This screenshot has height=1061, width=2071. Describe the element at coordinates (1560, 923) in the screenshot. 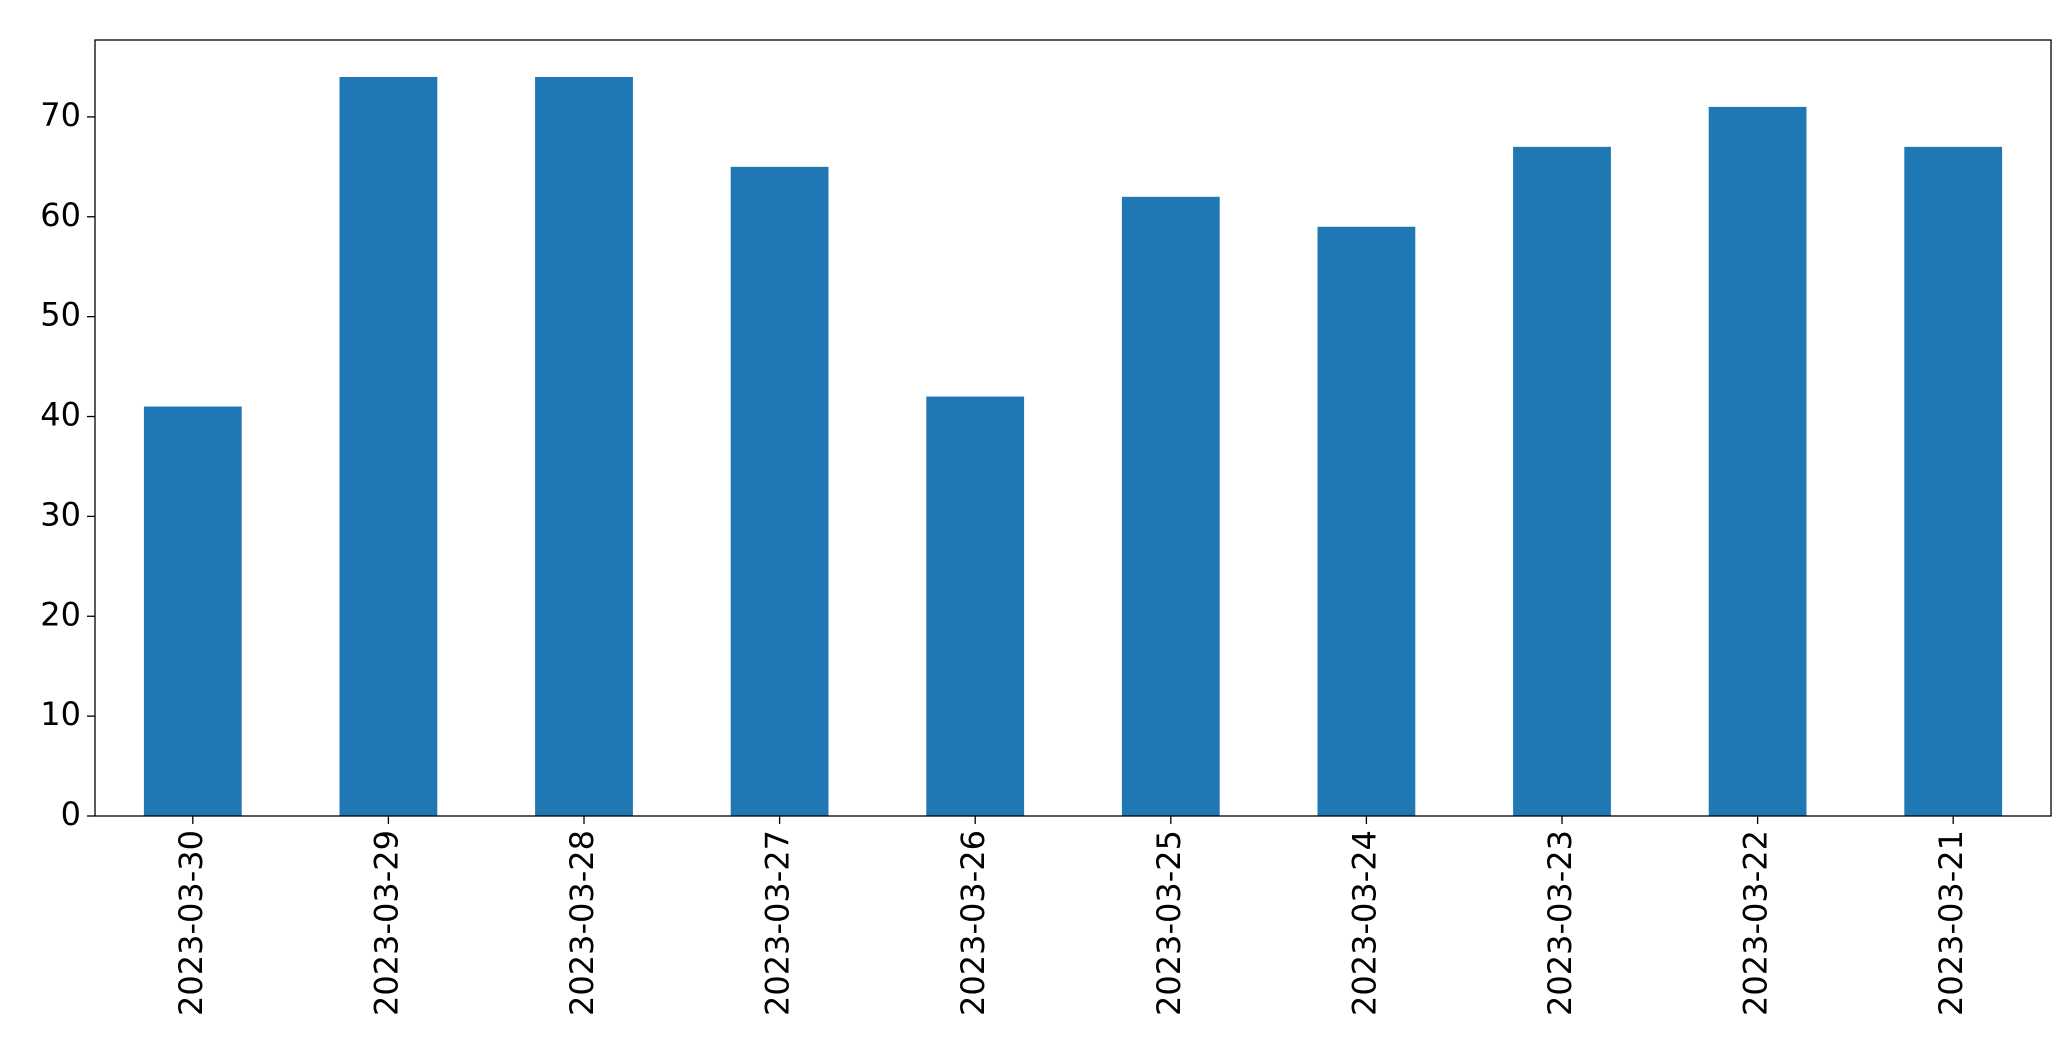

I see `x-tick-label: 2023-03-23` at that location.